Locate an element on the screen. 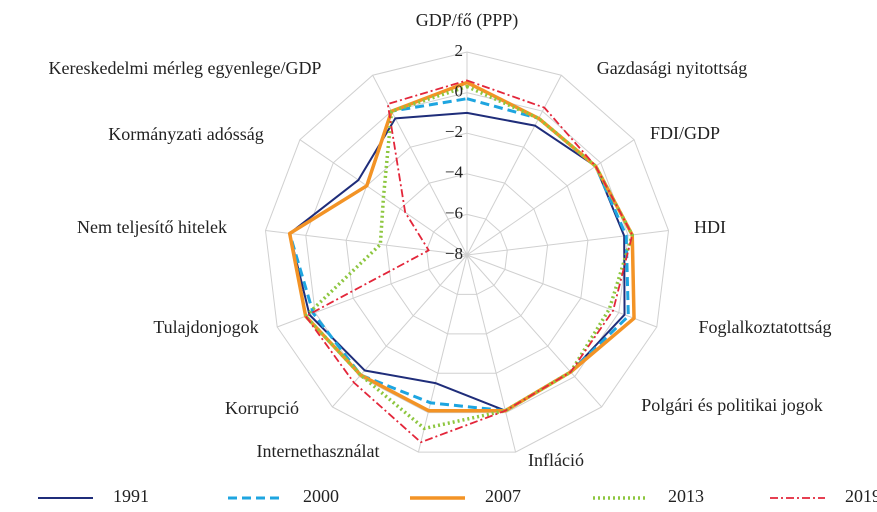 This screenshot has height=512, width=877. r-tick-label: 0 is located at coordinates (459, 91).